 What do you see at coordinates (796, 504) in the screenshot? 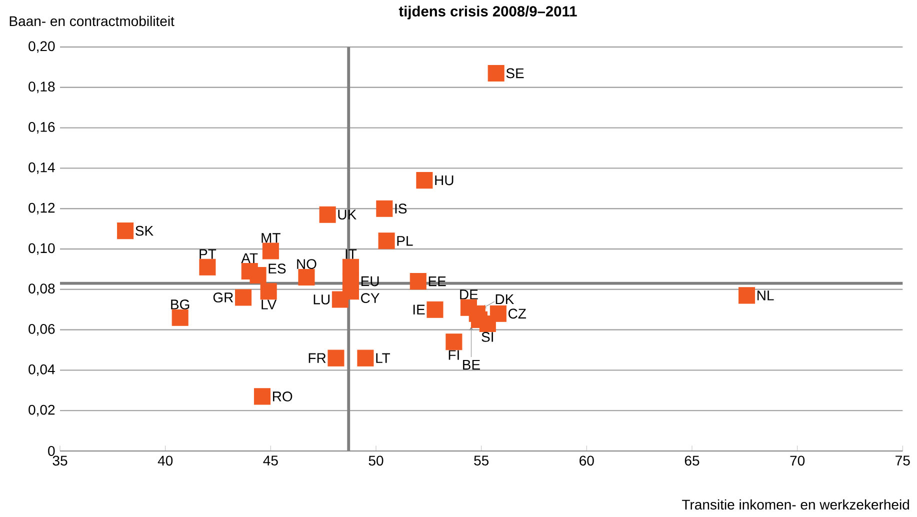
I see `x-axis-title: Transitie inkomen- en werkzekerheid` at bounding box center [796, 504].